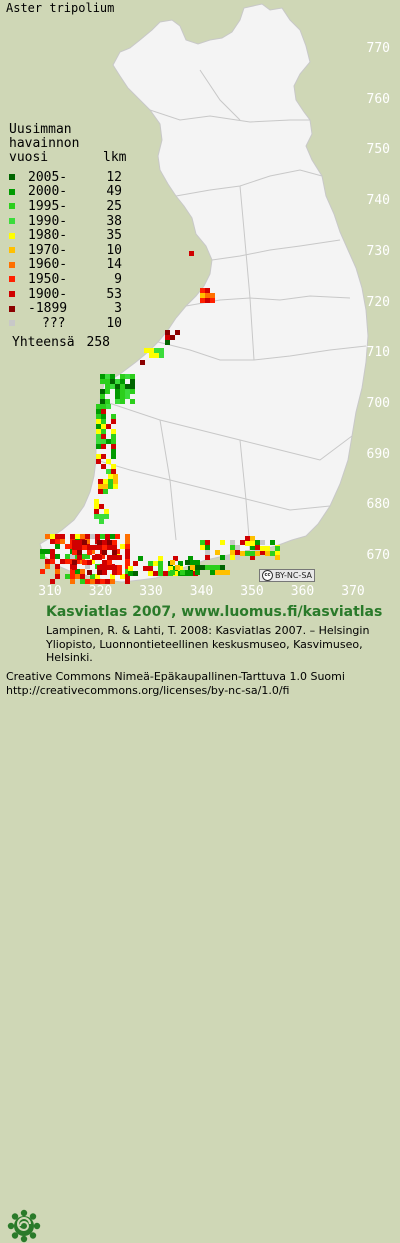 Image resolution: width=400 pixels, height=1243 pixels. Describe the element at coordinates (114, 236) in the screenshot. I see `legend-count: 35` at that location.